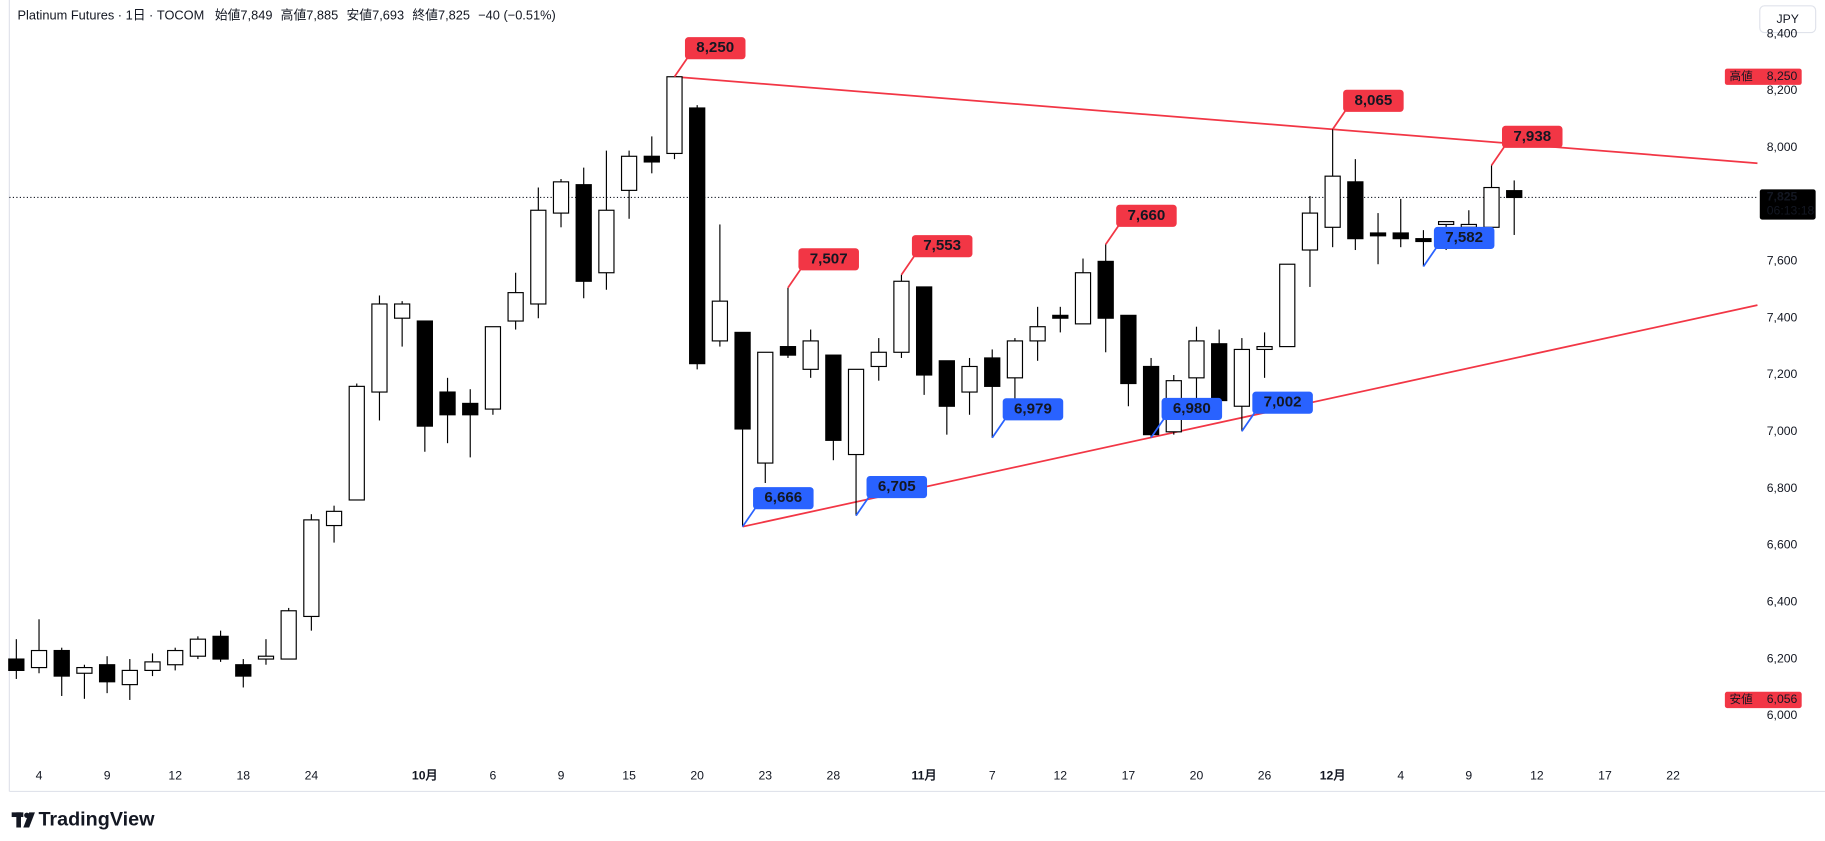  What do you see at coordinates (360, 15) in the screenshot?
I see `header-label: 安値` at bounding box center [360, 15].